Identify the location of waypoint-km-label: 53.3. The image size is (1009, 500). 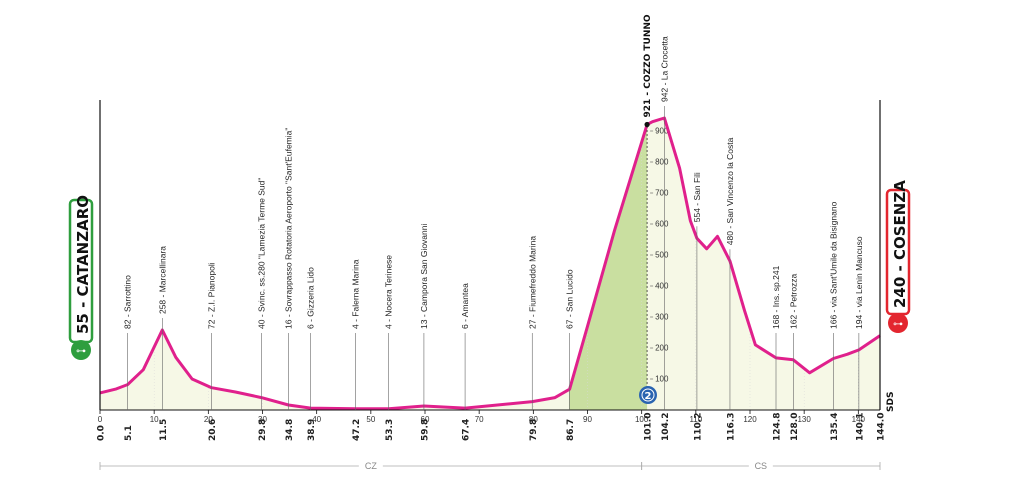
(390, 430).